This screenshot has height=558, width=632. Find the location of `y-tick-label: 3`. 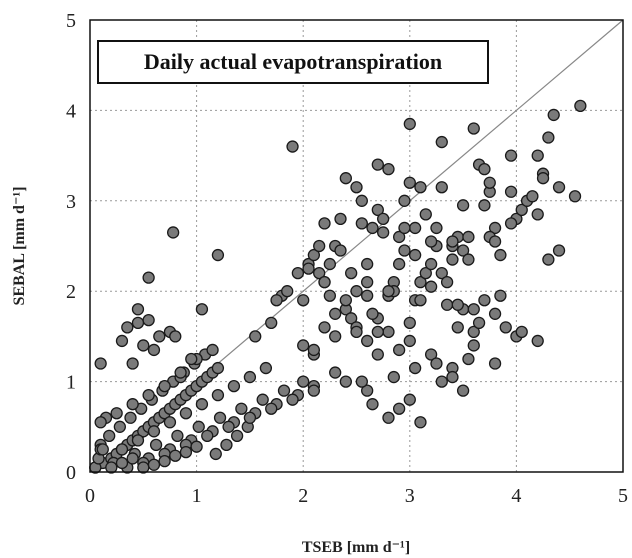

y-tick-label: 3 is located at coordinates (71, 202).